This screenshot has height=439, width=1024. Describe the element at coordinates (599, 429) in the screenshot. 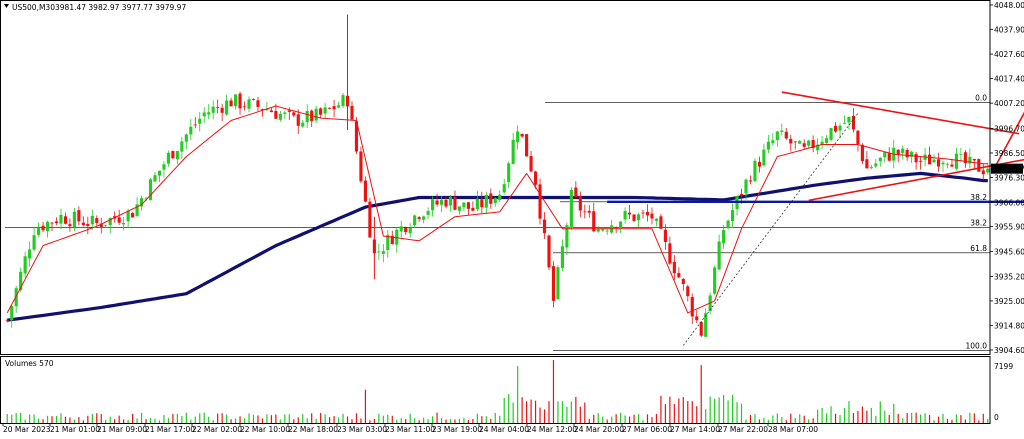

I see `time-tick-label: 24 Mar 20:00` at that location.